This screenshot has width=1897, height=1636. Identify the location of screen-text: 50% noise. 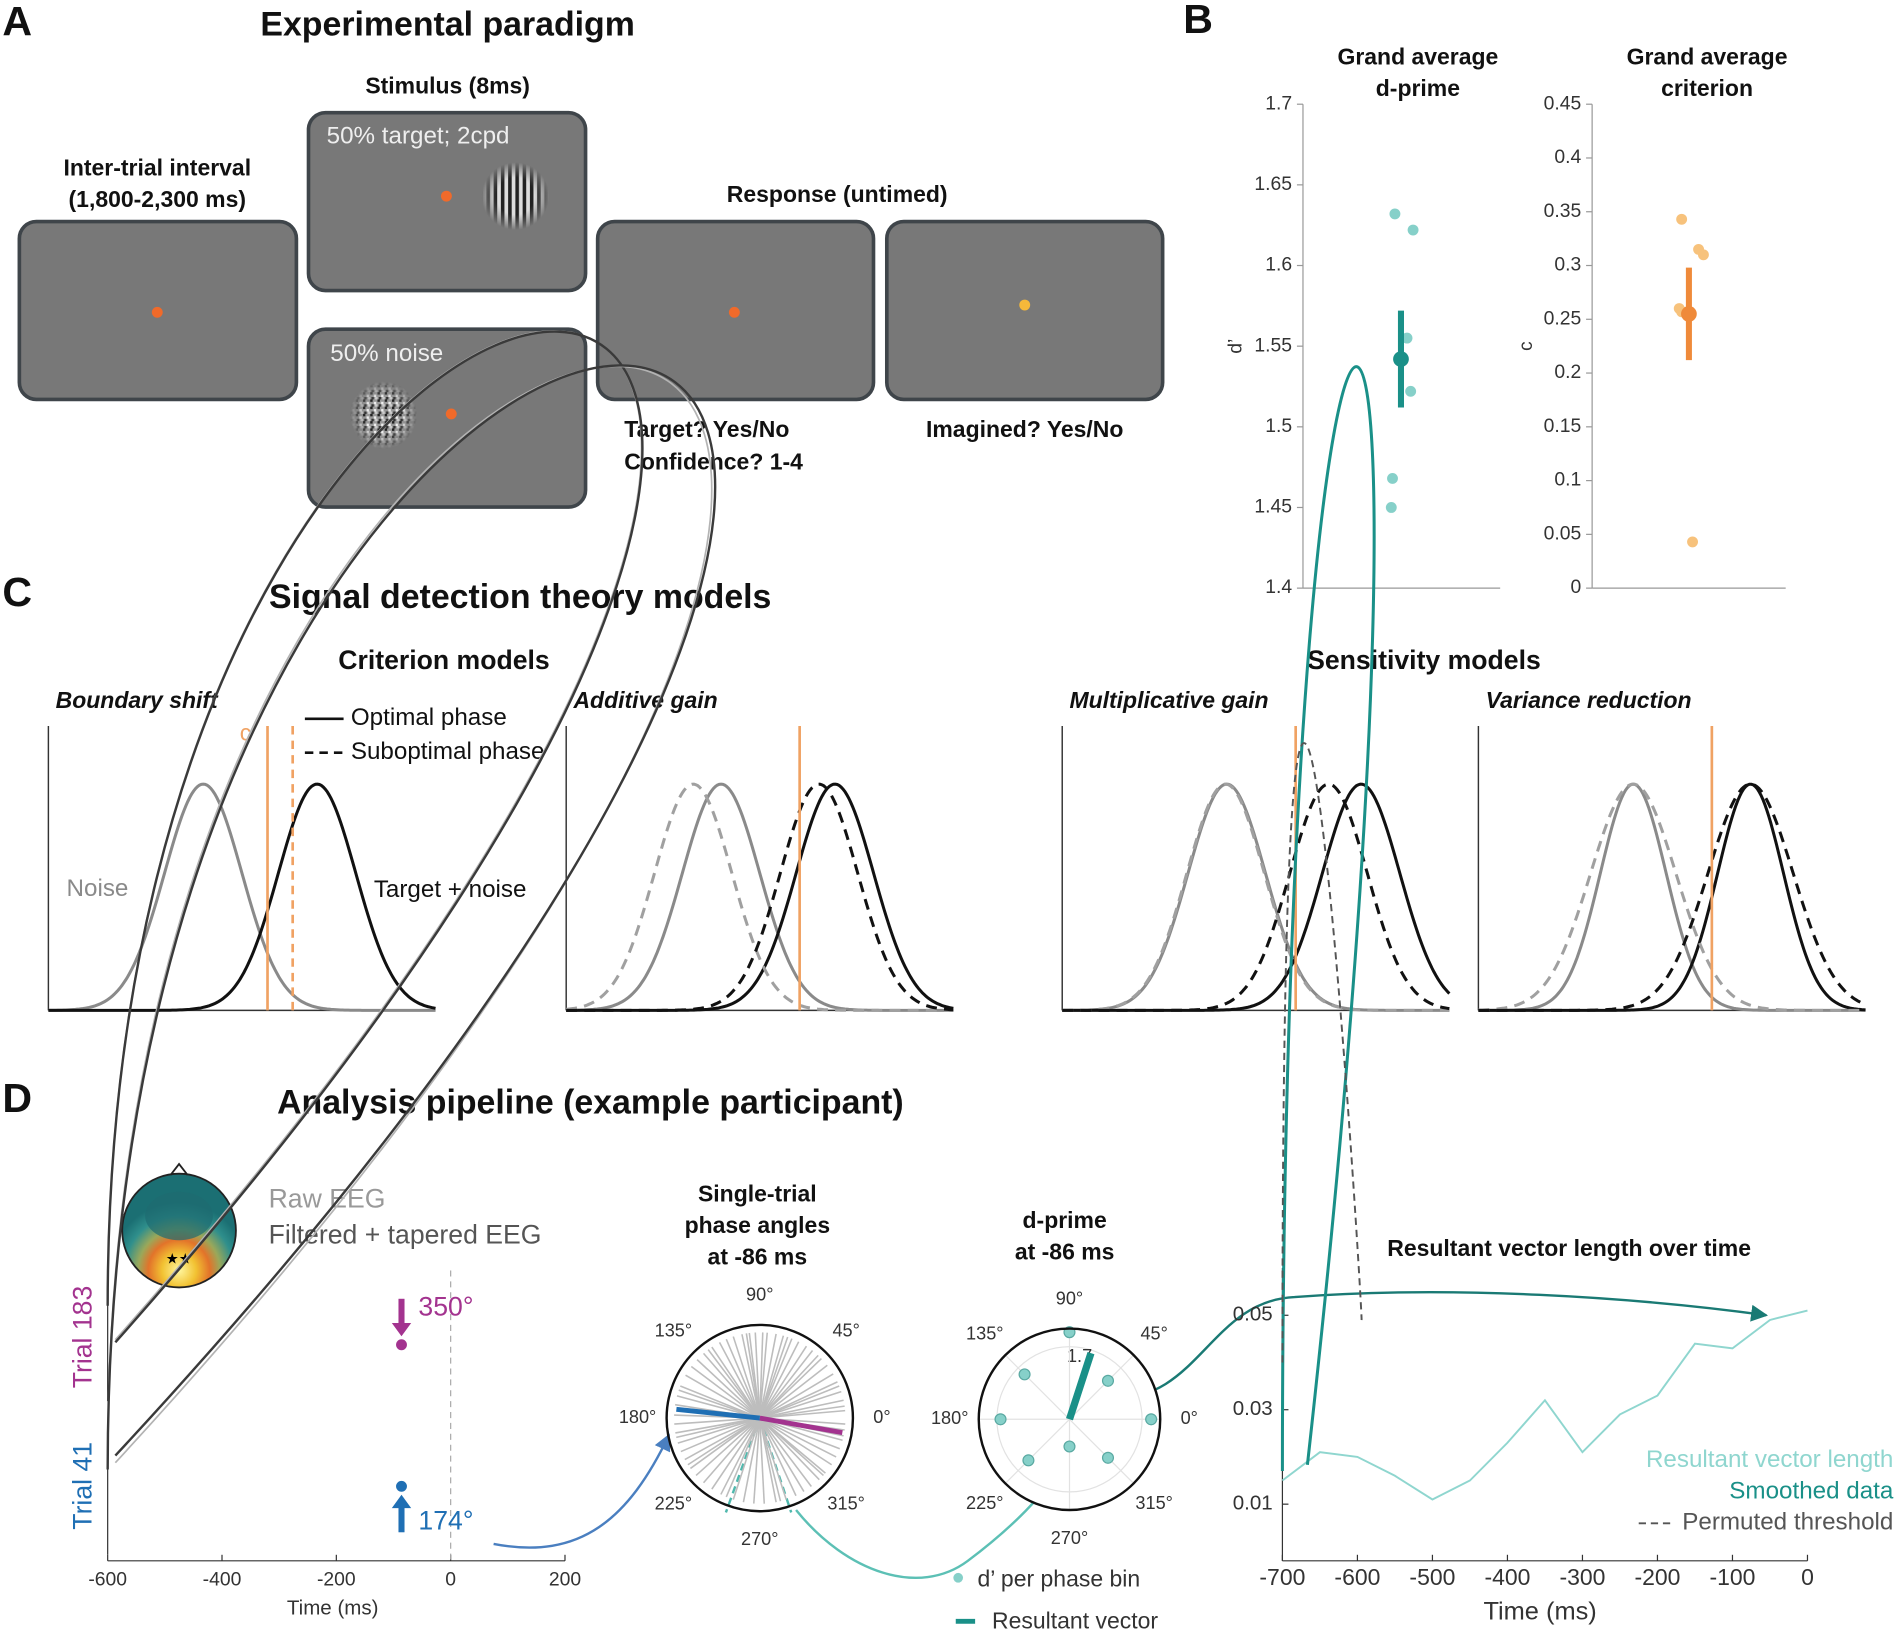
(386, 353).